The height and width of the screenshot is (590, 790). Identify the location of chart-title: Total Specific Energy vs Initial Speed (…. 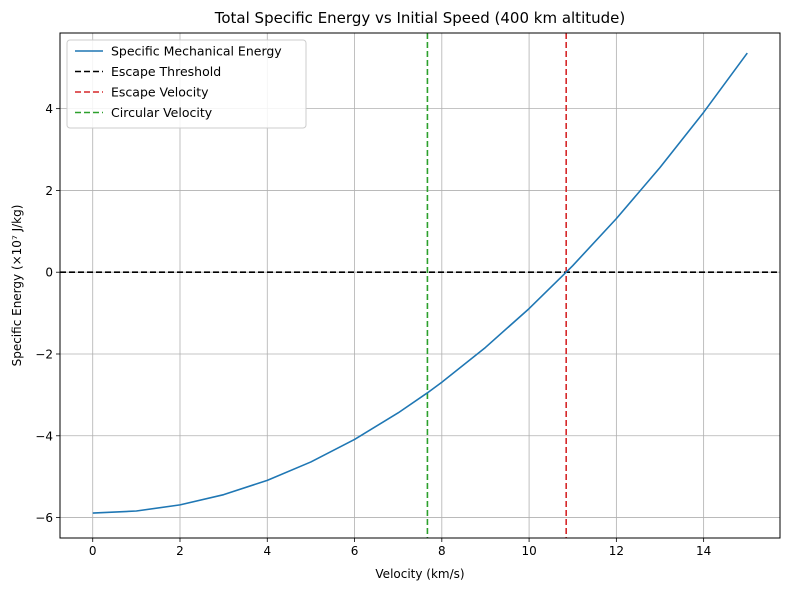
(419, 18).